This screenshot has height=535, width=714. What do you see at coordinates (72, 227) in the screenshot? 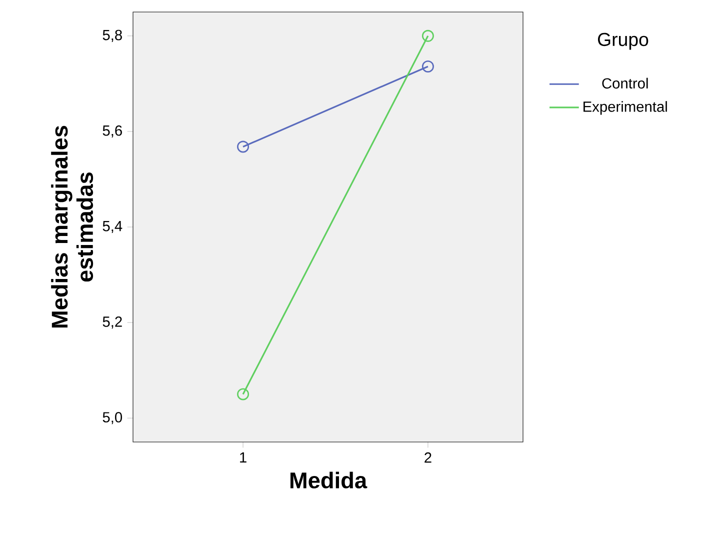
I see `y-axis-title: Medias marginales estimadas` at bounding box center [72, 227].